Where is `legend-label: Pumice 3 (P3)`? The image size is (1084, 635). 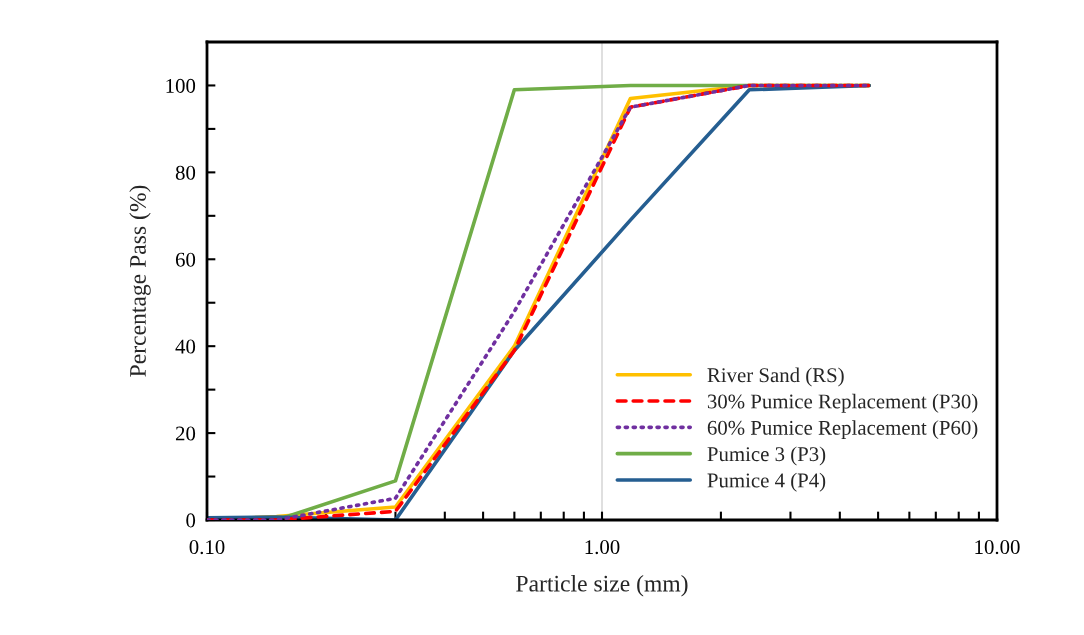
legend-label: Pumice 3 (P3) is located at coordinates (766, 456).